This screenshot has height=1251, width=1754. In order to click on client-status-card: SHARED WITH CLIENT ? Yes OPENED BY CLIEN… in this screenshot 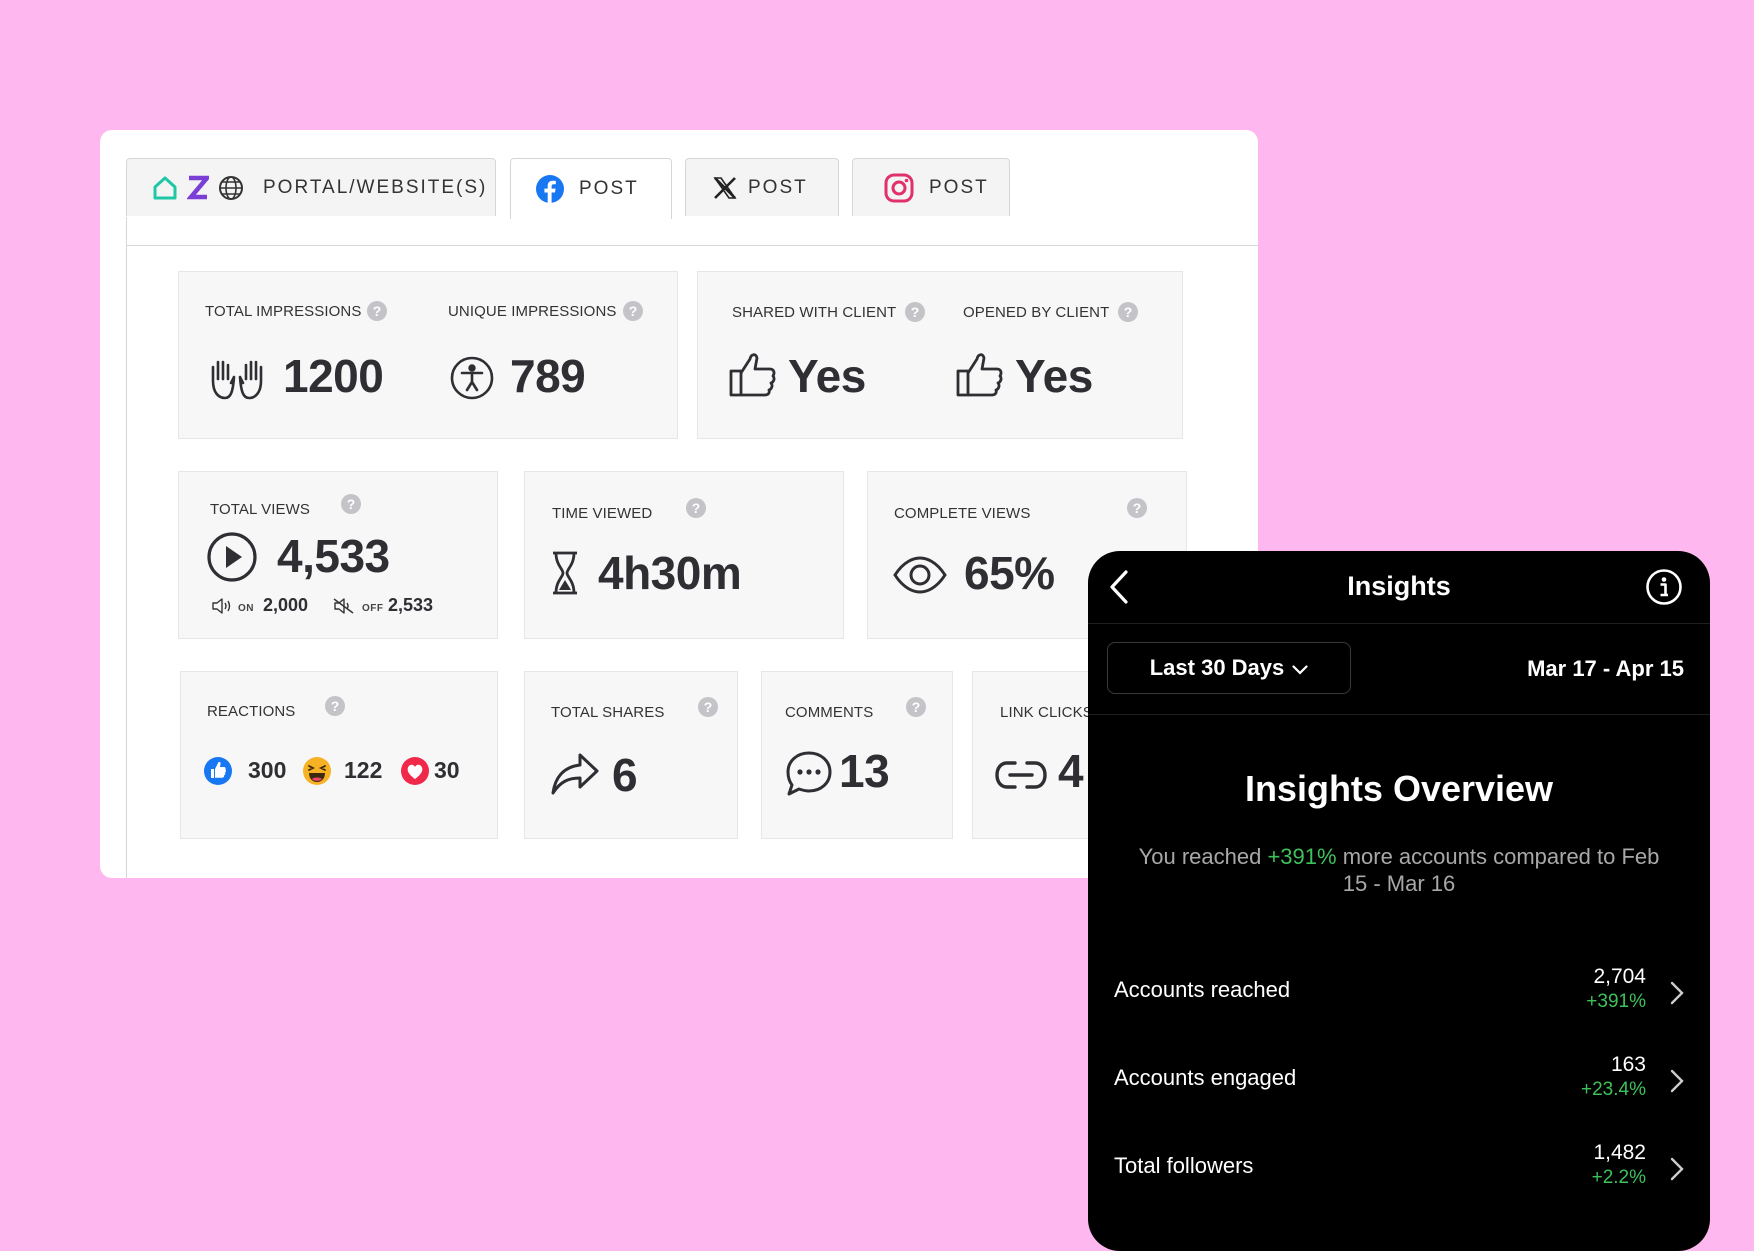, I will do `click(940, 355)`.